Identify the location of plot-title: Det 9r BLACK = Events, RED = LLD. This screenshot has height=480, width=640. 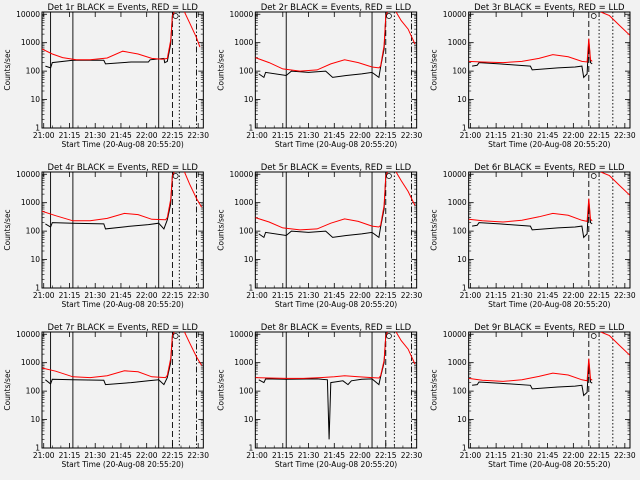
(549, 328).